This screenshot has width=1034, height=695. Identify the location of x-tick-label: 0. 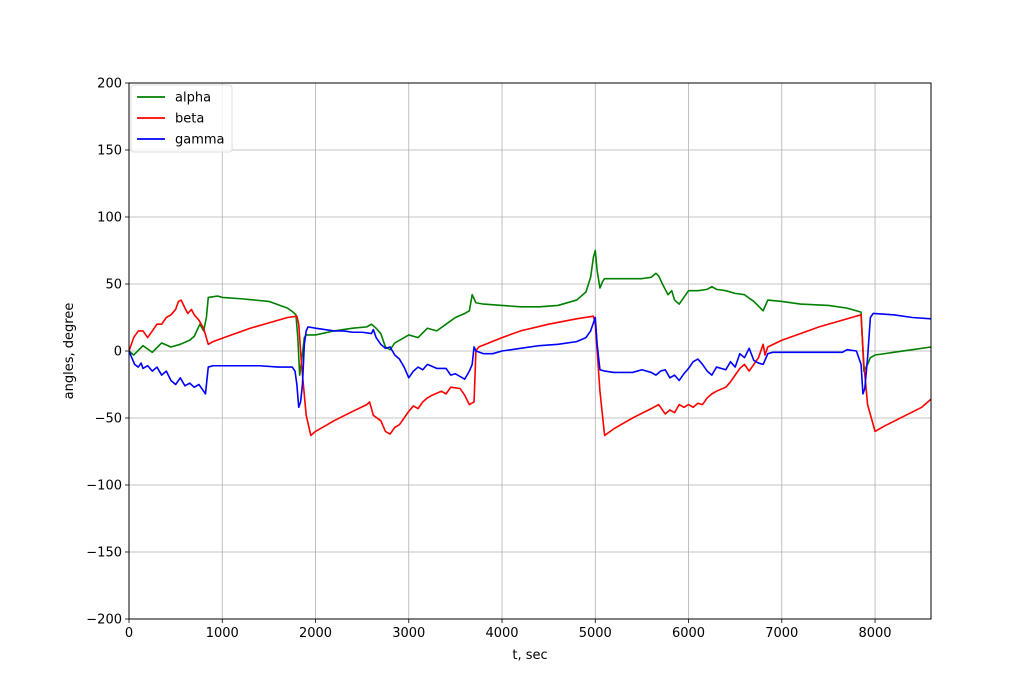
(129, 633).